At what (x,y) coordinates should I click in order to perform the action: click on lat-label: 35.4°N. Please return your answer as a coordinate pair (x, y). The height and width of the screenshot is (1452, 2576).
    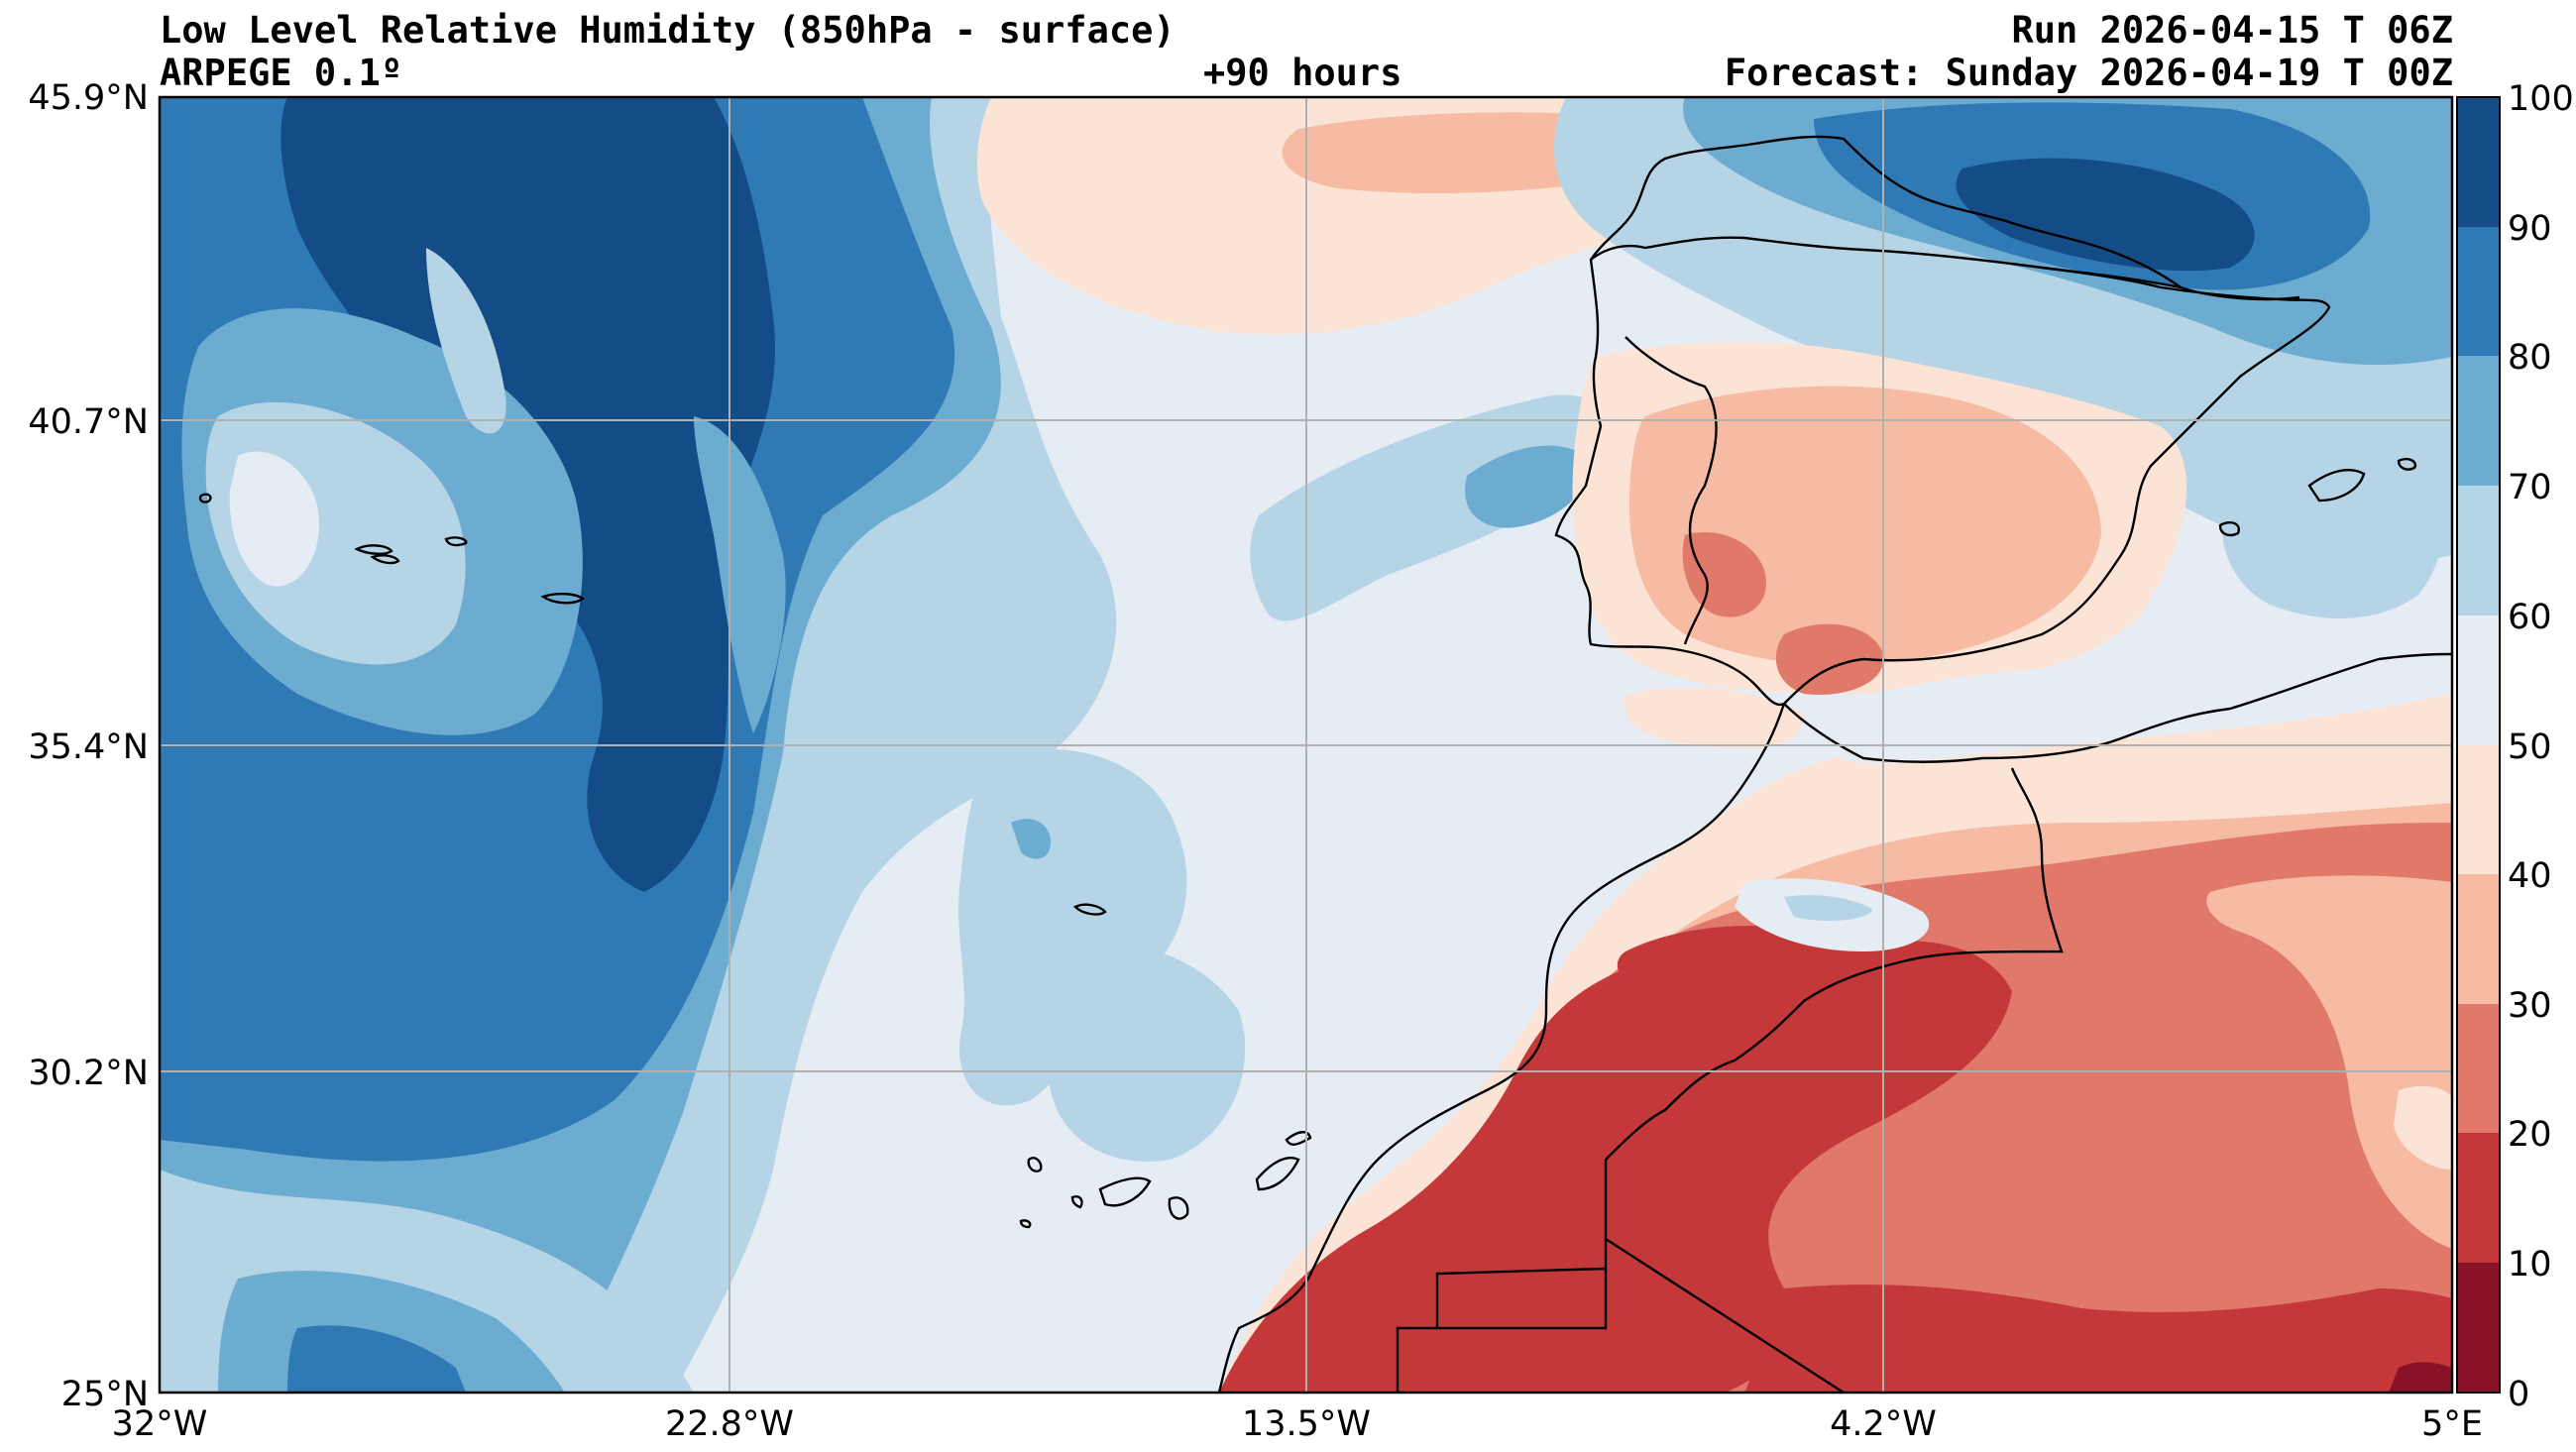
    Looking at the image, I should click on (88, 747).